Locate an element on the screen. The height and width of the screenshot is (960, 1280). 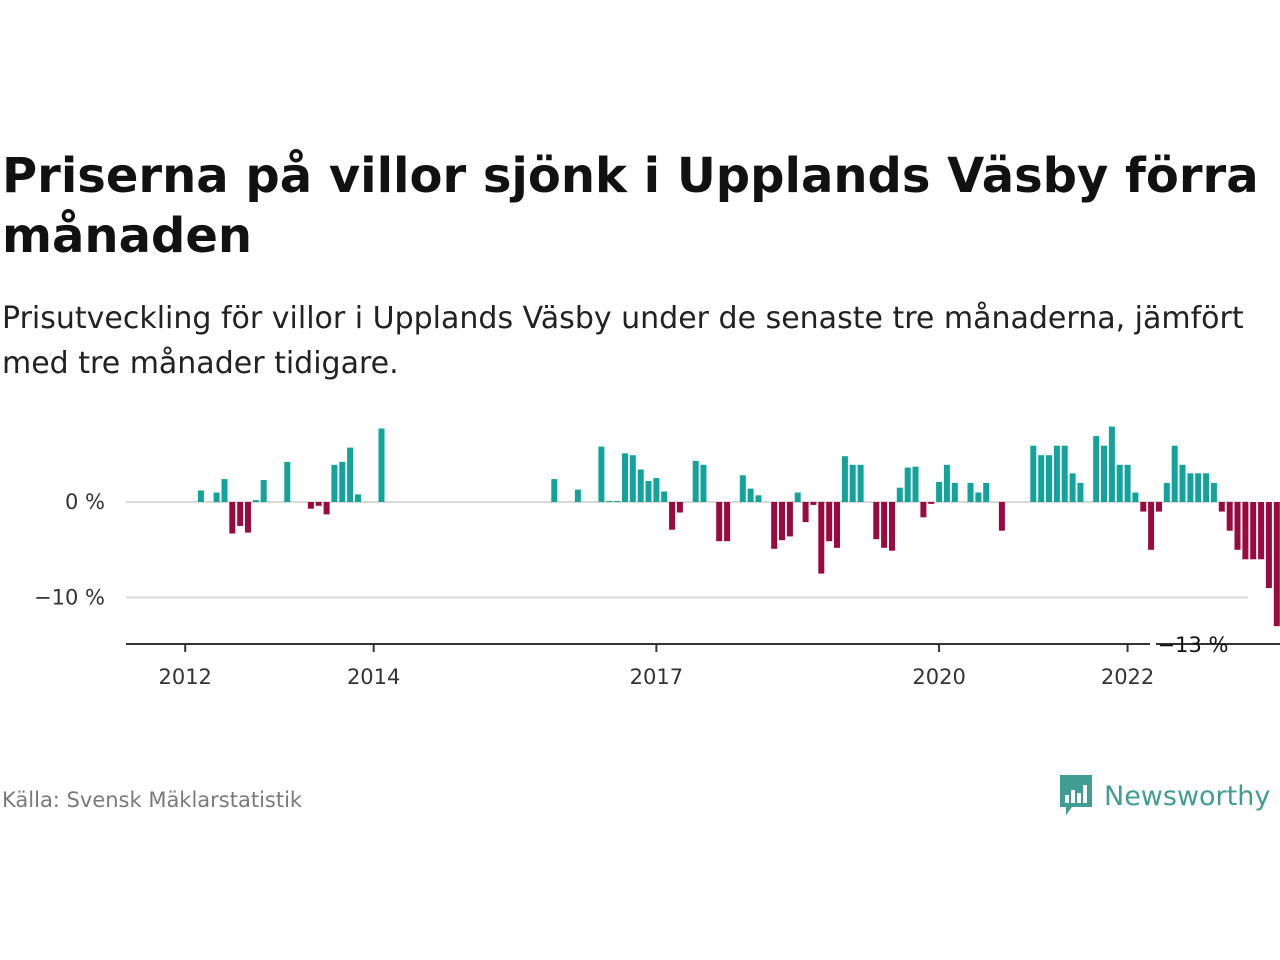
x-tick-label: 2014 is located at coordinates (373, 677).